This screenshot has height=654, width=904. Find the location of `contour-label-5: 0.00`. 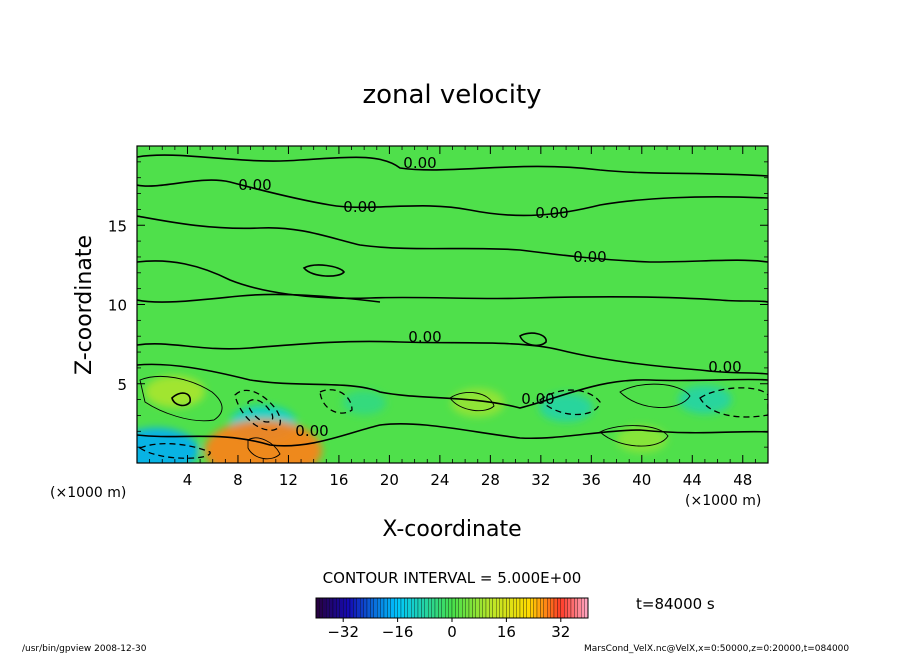

contour-label-5: 0.00 is located at coordinates (424, 337).